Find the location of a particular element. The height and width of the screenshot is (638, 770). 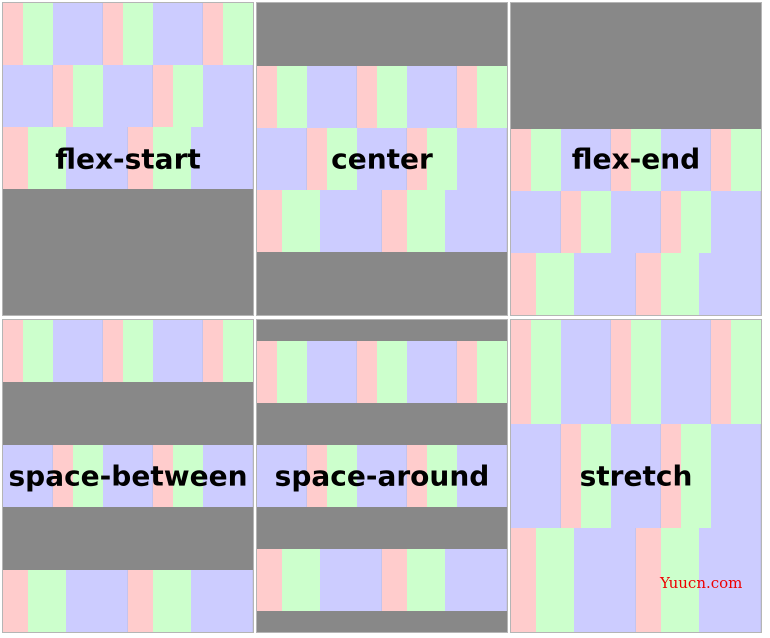

watermark: Yuucn.com is located at coordinates (701, 583).